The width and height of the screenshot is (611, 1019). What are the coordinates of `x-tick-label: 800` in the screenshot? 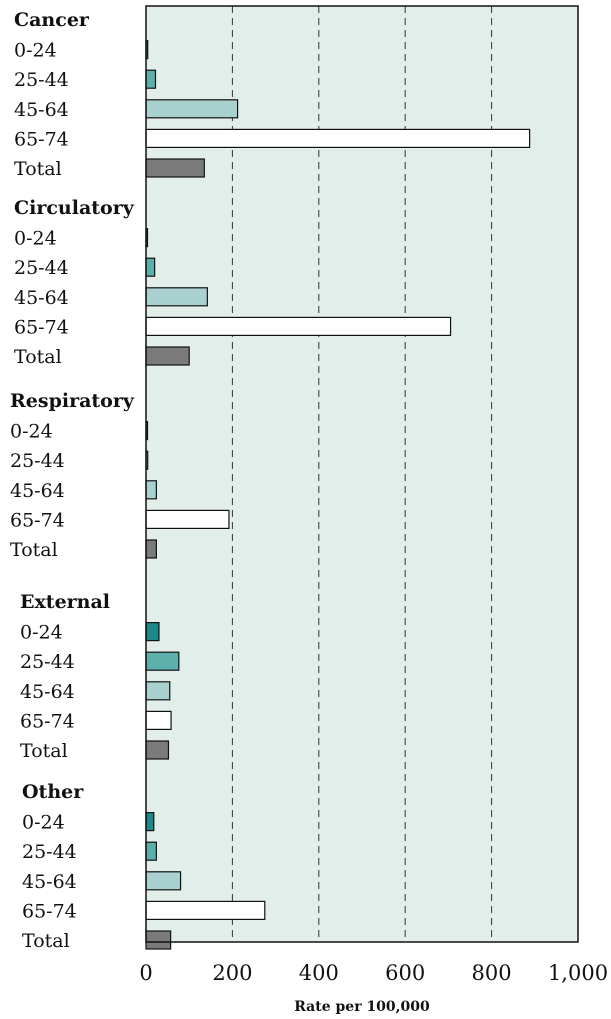 It's located at (492, 973).